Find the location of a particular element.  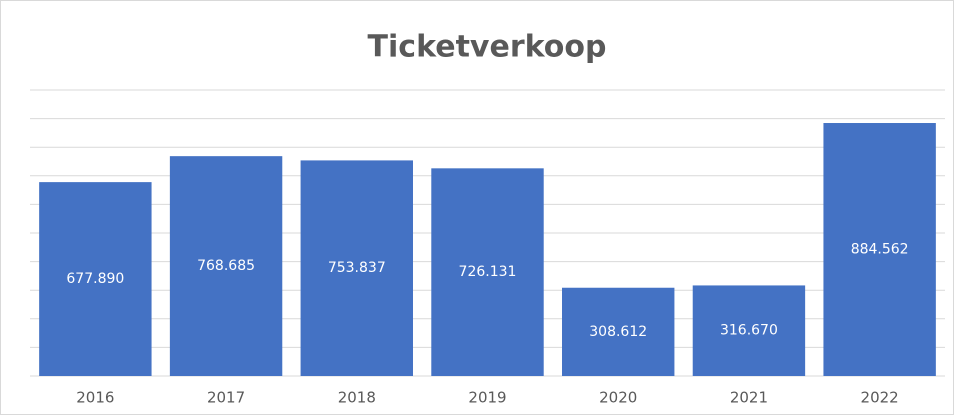

data-label: 768.685 is located at coordinates (226, 266).